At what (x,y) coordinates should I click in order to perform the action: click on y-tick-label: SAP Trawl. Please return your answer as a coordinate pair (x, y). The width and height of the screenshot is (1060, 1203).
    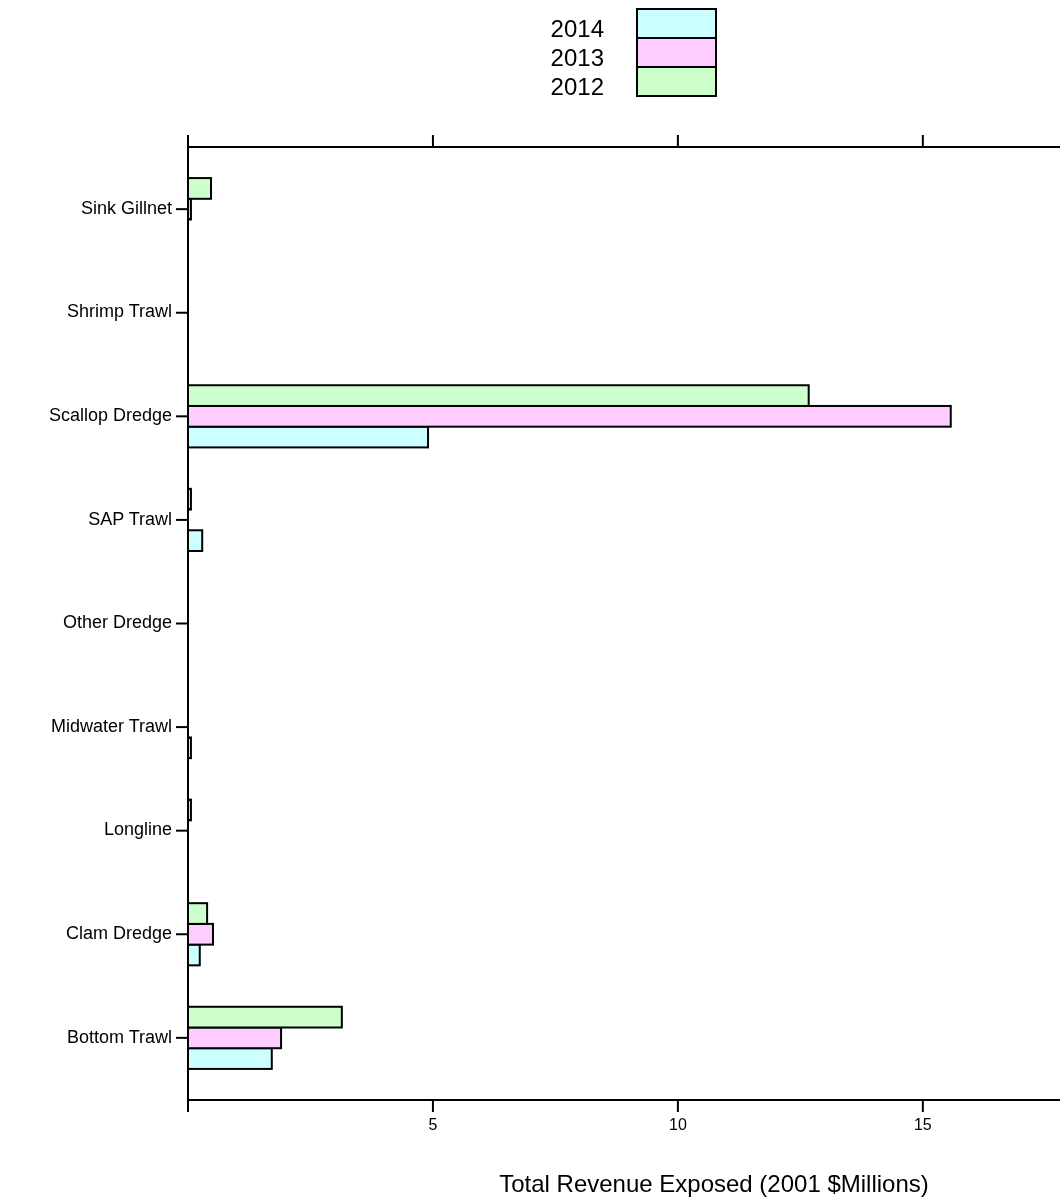
    Looking at the image, I should click on (130, 518).